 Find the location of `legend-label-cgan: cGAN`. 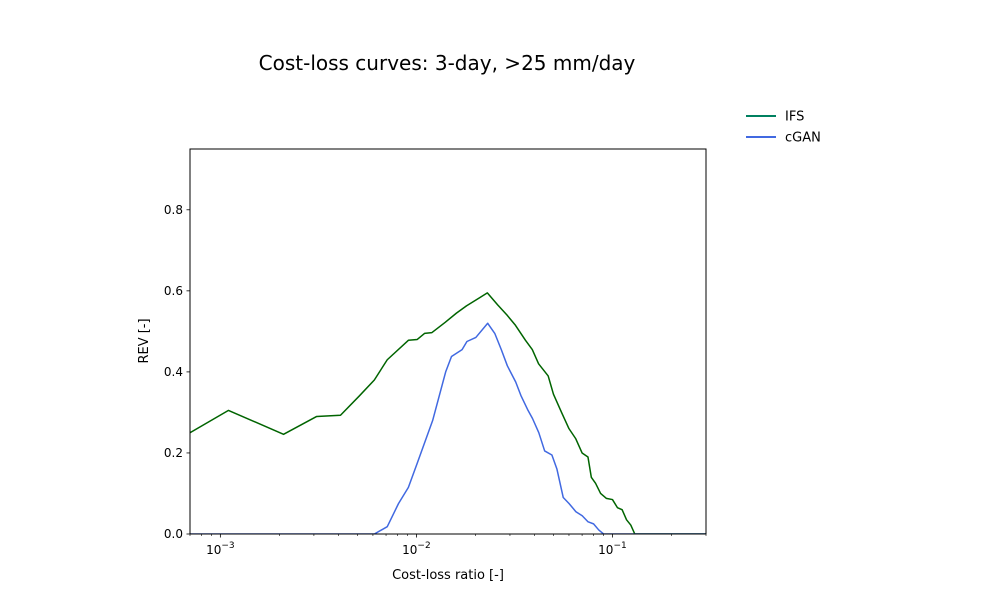

legend-label-cgan: cGAN is located at coordinates (803, 138).